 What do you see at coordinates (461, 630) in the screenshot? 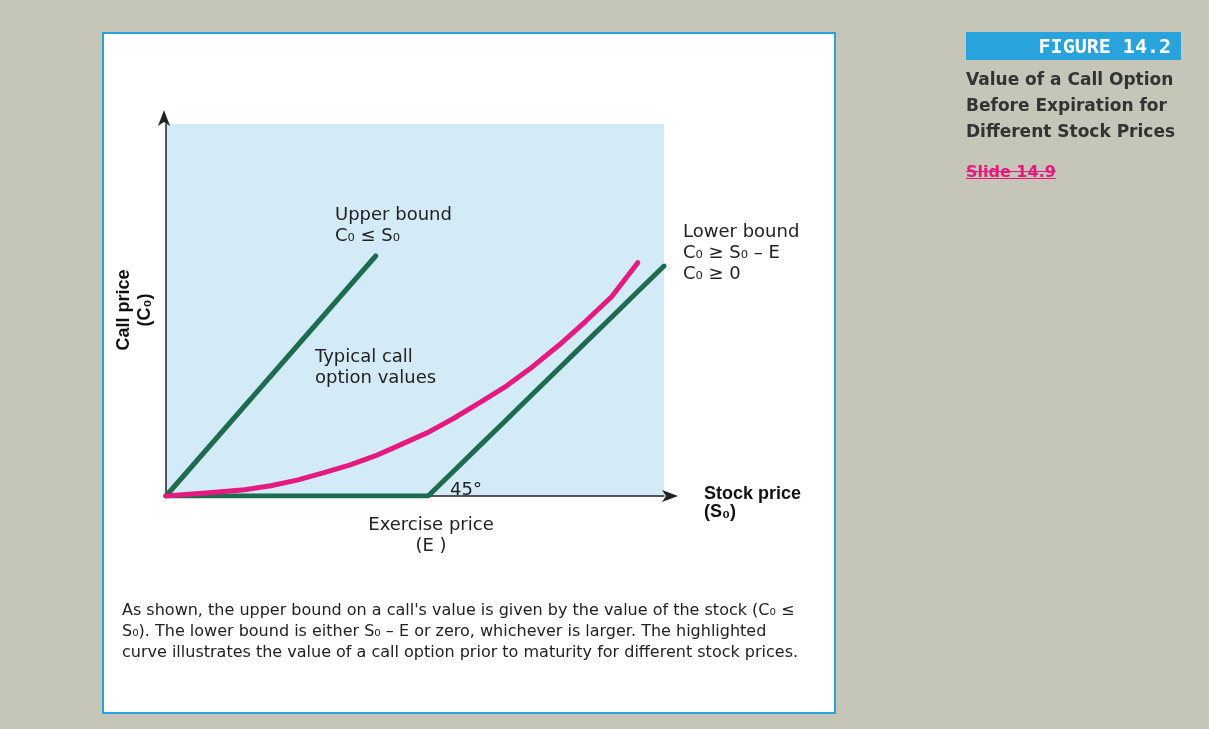
I see `text: As shown, the upper bound on a call's value is given by the value of the stock (C₀ ≤ S₀). The lower bound is either S₀ – E or zero, whichever is larger. The highlighted curve illustrates the value of a call option prior to maturity for different stock prices.` at bounding box center [461, 630].